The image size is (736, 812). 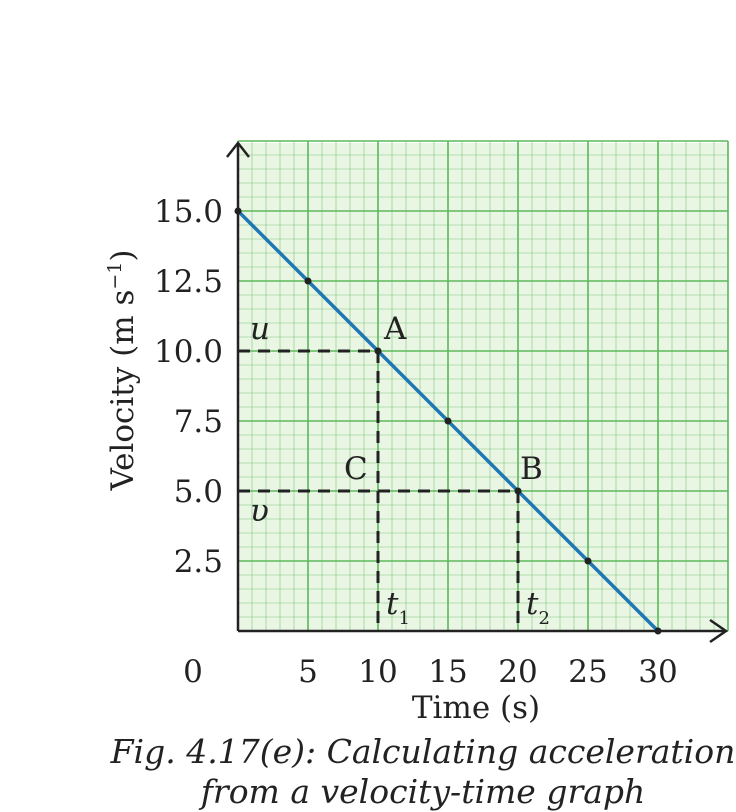 What do you see at coordinates (188, 387) in the screenshot?
I see `y-tick-labels: 2.5 5.0 7.5 10.0 12.5 15.0` at bounding box center [188, 387].